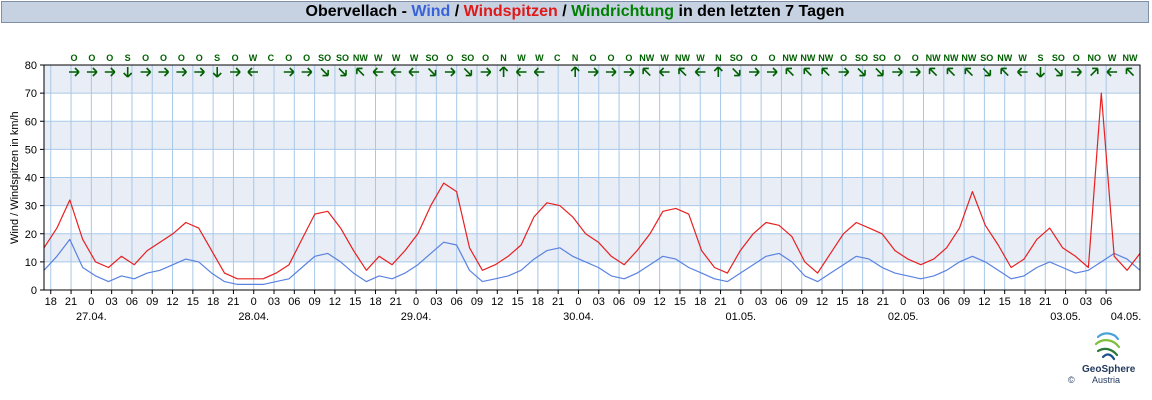 The image size is (1152, 400). Describe the element at coordinates (592, 261) in the screenshot. I see `series-line-wind` at that location.